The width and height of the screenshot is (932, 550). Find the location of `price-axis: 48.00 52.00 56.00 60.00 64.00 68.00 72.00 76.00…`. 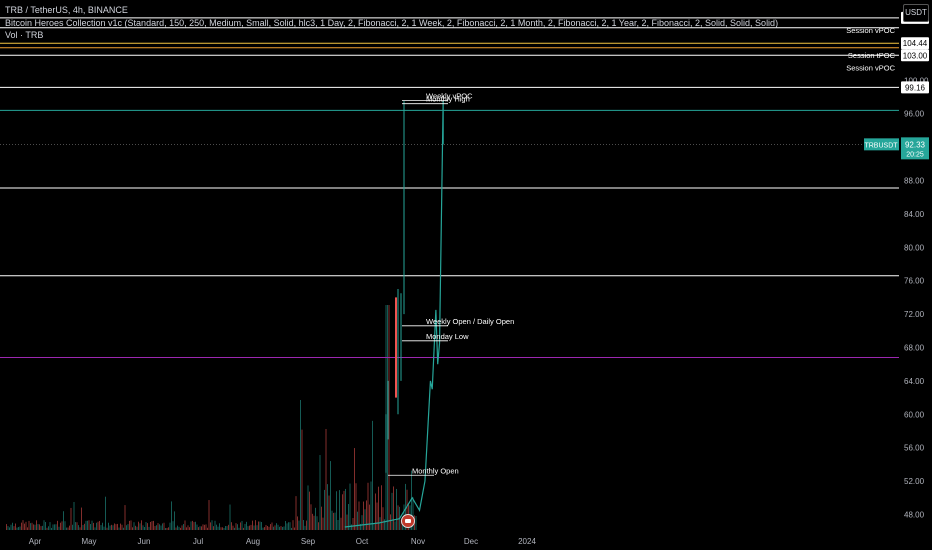

price-axis: 48.00 52.00 56.00 60.00 64.00 68.00 72.00 76.00… is located at coordinates (916, 281).